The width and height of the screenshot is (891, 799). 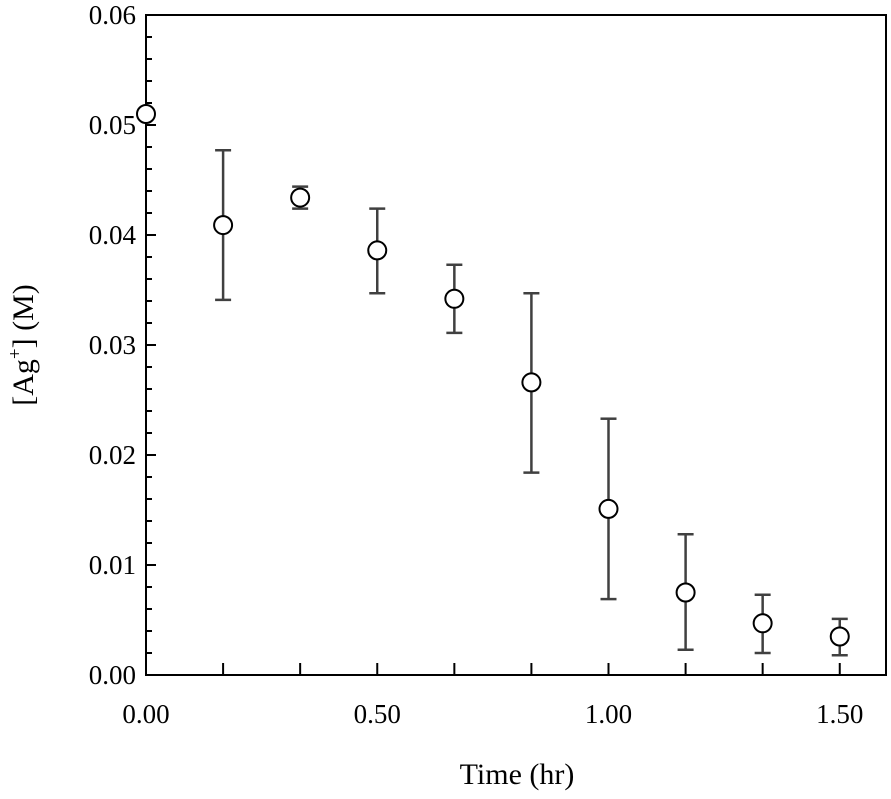 I want to click on x-tick-label: 1.00, so click(x=608, y=714).